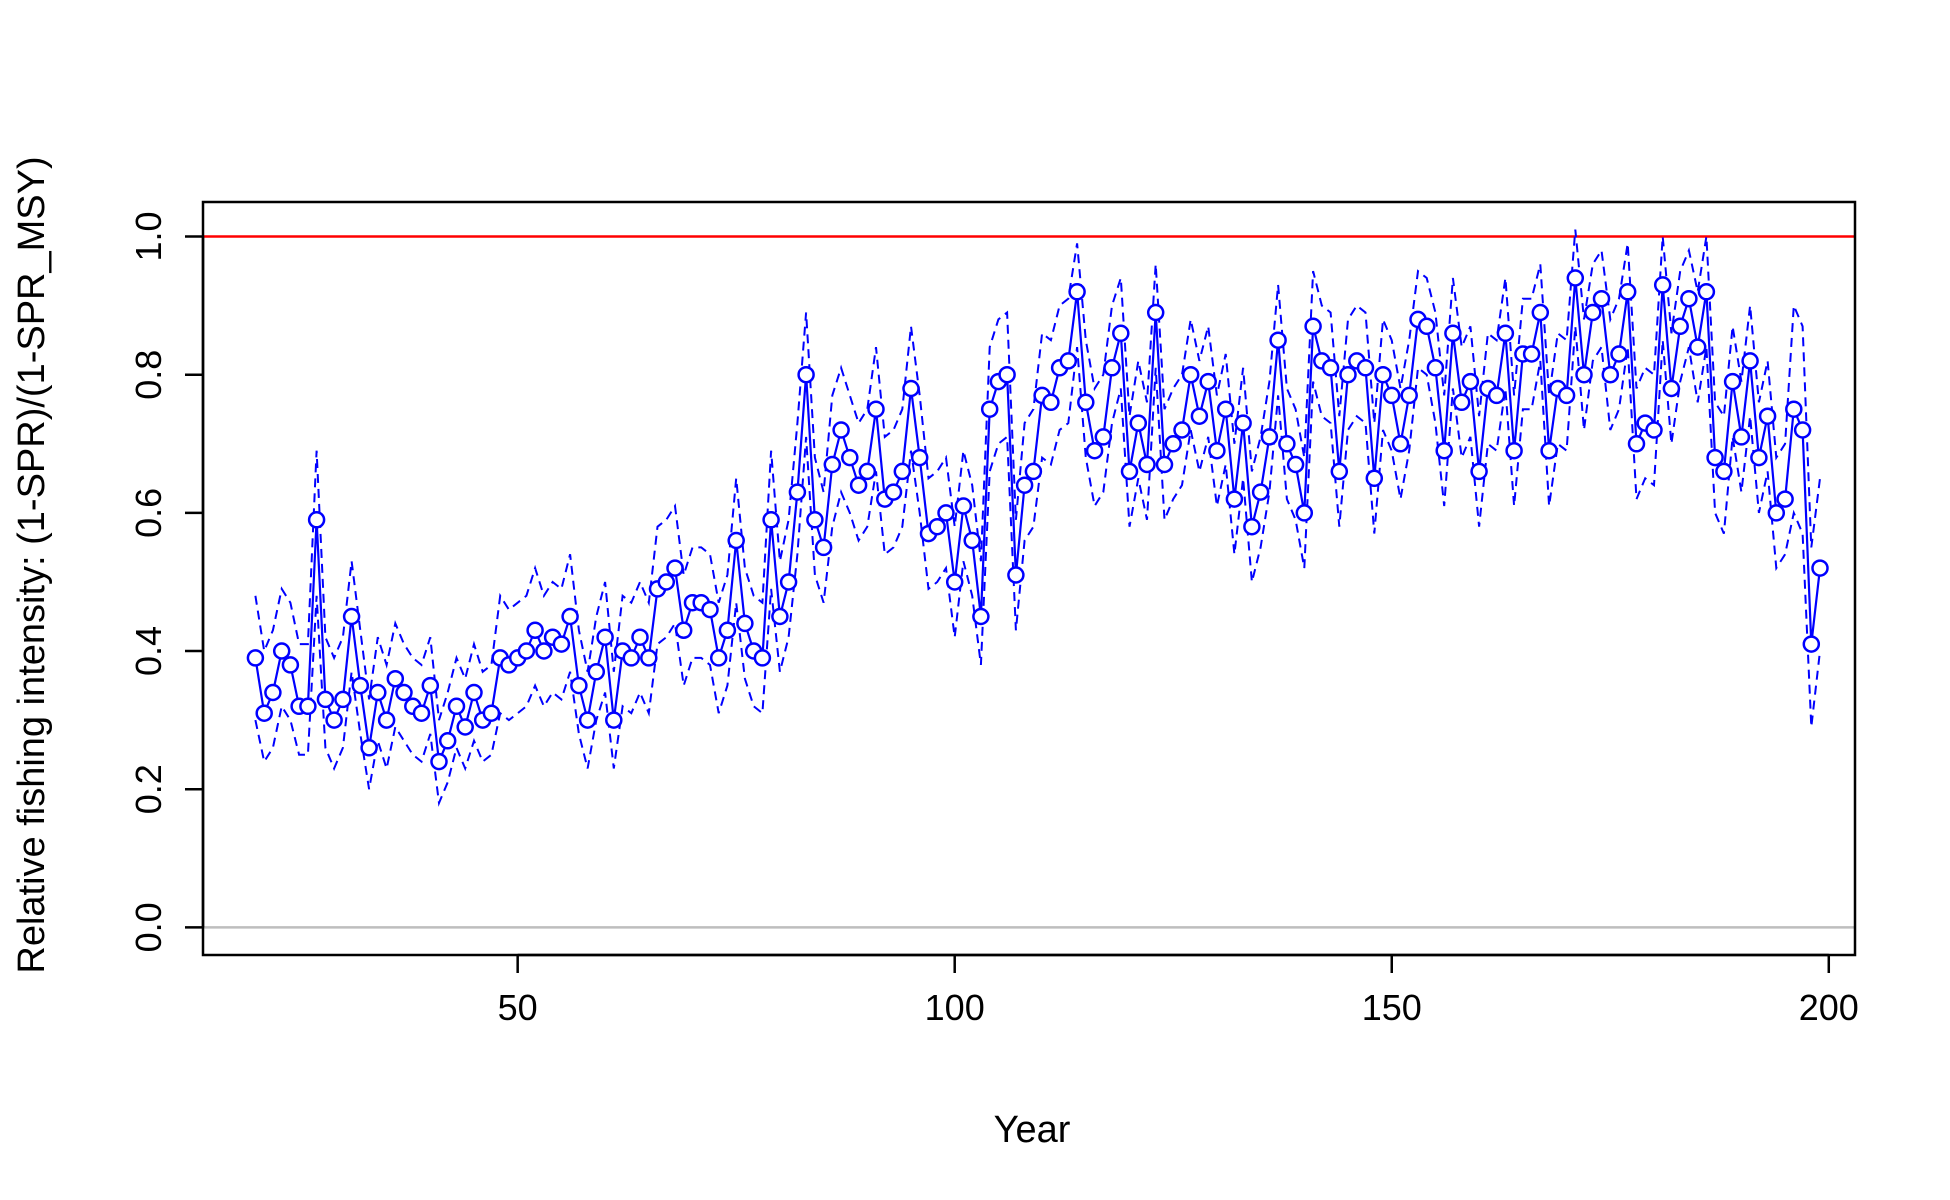 The width and height of the screenshot is (1950, 1200). What do you see at coordinates (148, 651) in the screenshot?
I see `y-tick-label: 0.4` at bounding box center [148, 651].